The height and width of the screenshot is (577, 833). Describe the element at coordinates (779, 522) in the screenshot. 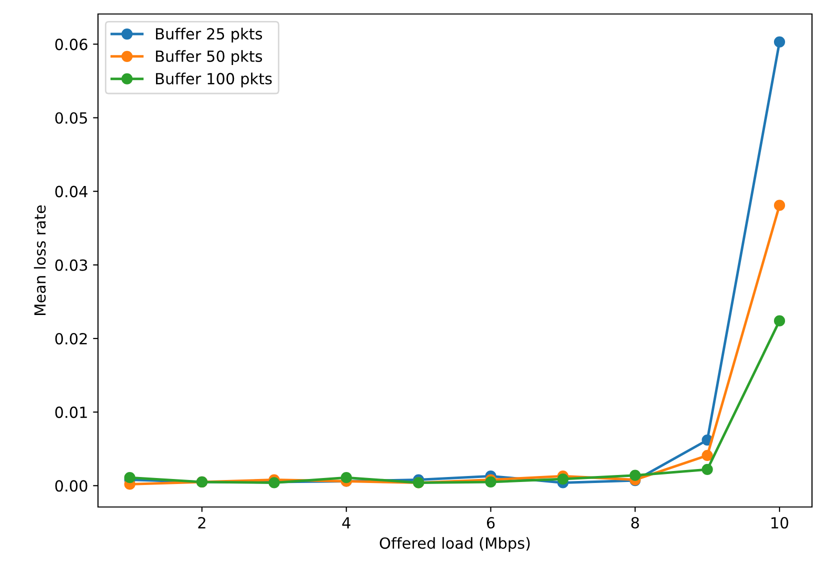

I see `x-tick-label: 10` at that location.